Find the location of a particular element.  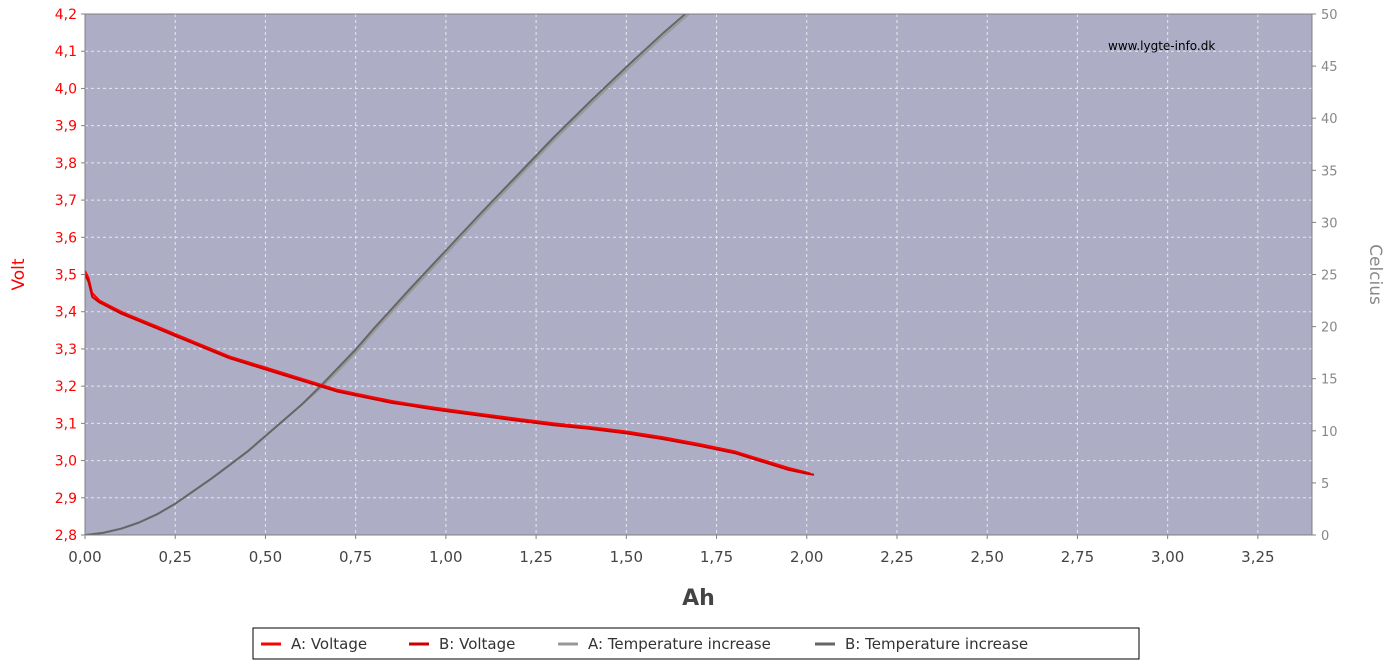

left-tick-label: 3,5 is located at coordinates (66, 276).